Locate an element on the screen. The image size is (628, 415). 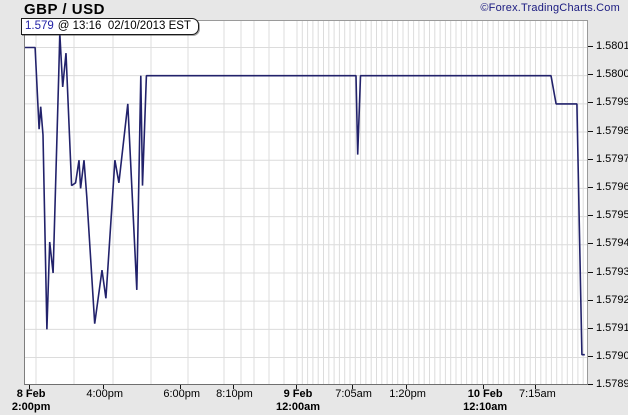
x-axis-tick-label: 8 Feb 2:00pm is located at coordinates (31, 400).